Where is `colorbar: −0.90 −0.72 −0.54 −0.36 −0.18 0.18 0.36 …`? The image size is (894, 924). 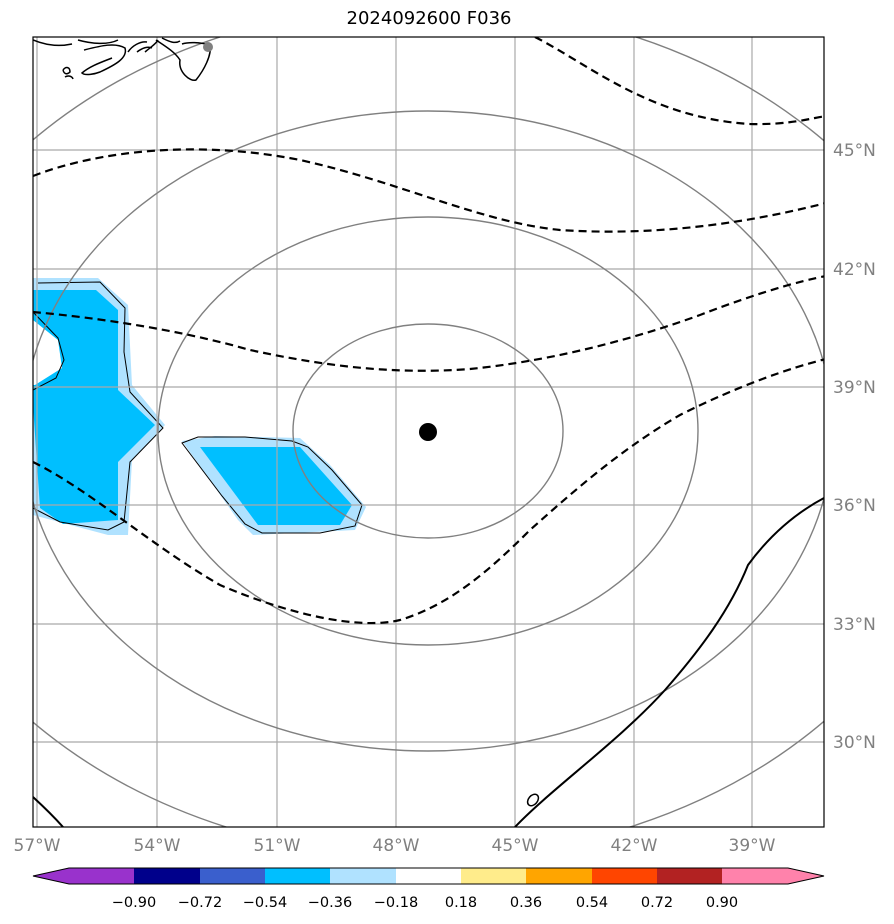 colorbar: −0.90 −0.72 −0.54 −0.36 −0.18 0.18 0.36 … is located at coordinates (428, 889).